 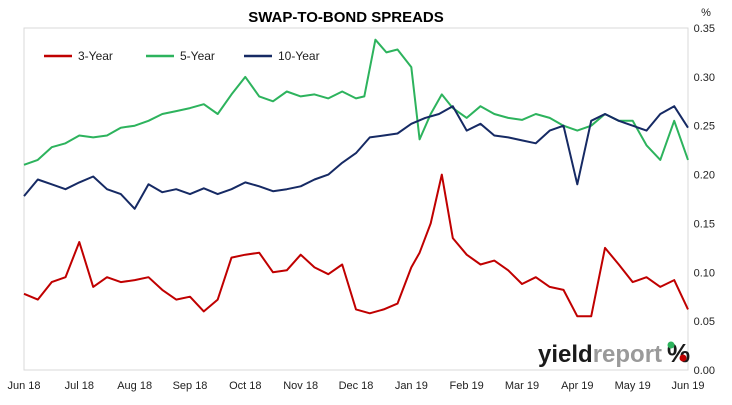 I want to click on x-tick-label: Mar 19, so click(x=522, y=386).